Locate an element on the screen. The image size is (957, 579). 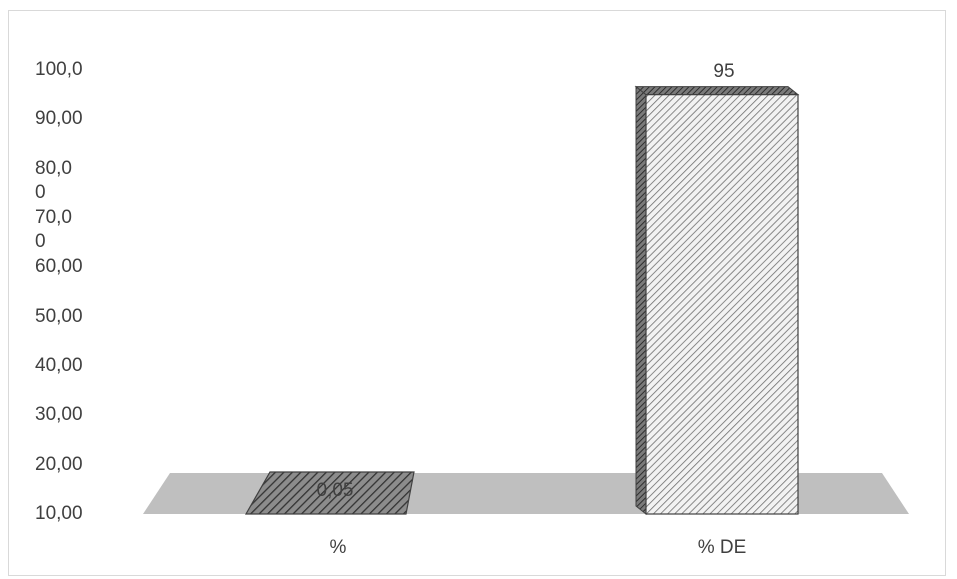
data-label: 95 is located at coordinates (724, 71).